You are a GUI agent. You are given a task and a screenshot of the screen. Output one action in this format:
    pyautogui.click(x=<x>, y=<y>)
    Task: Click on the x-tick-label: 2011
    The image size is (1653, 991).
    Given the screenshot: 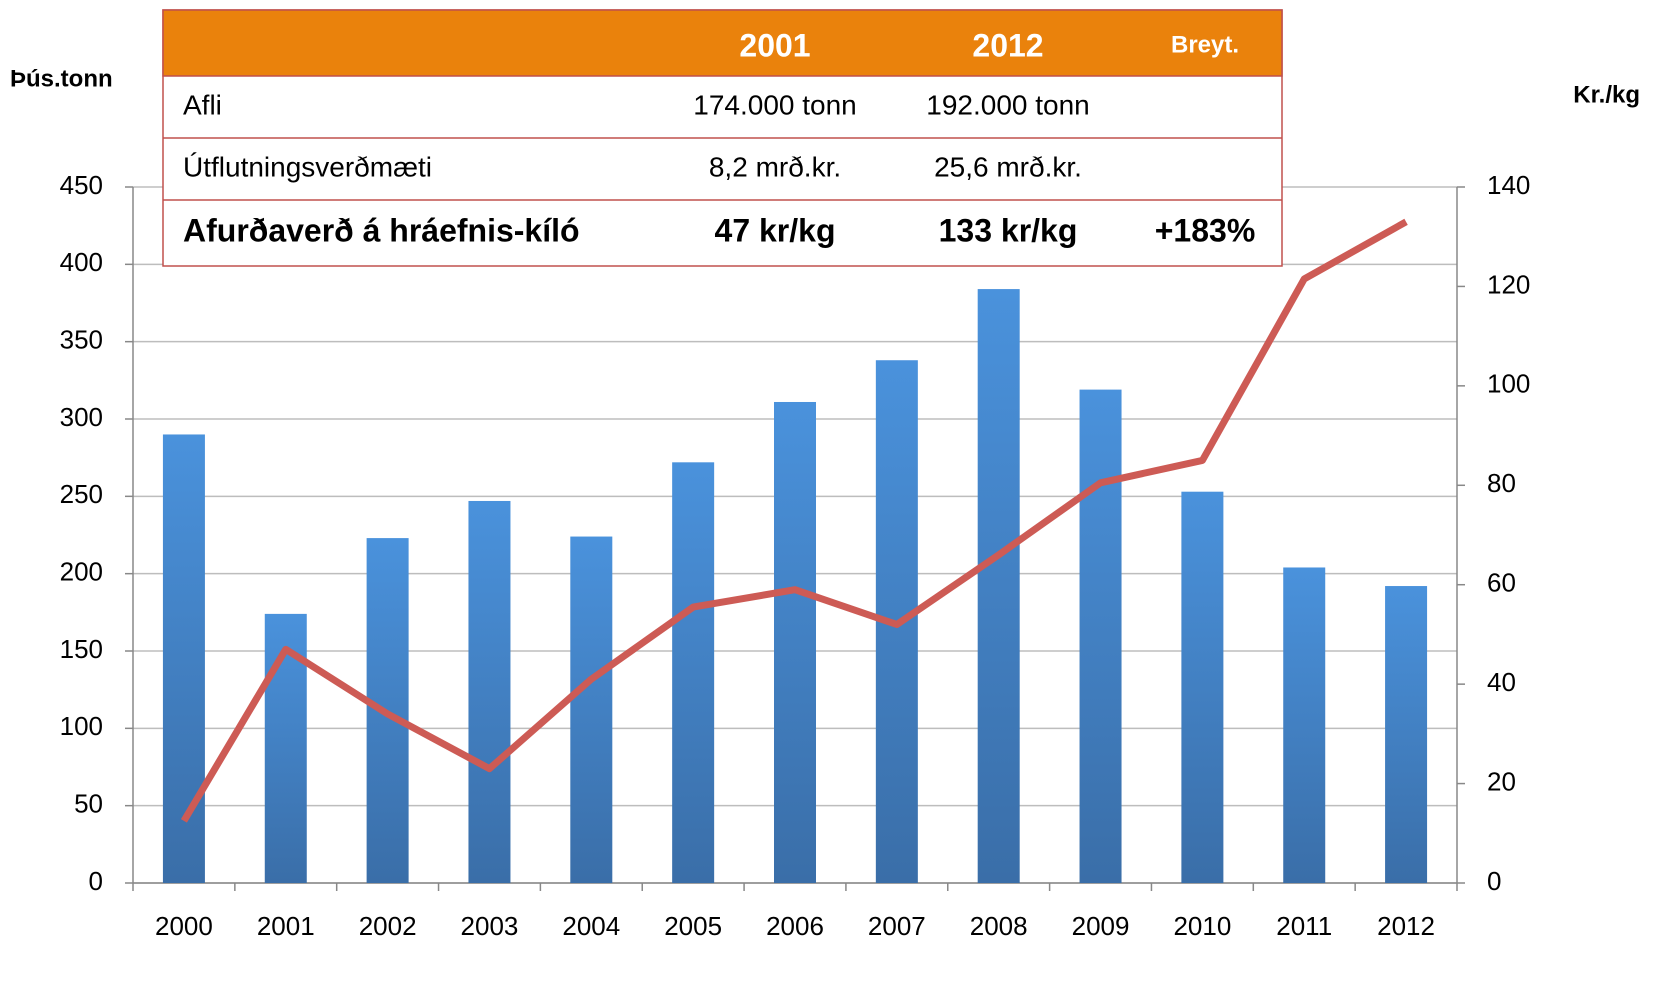 What is the action you would take?
    pyautogui.click(x=1304, y=926)
    